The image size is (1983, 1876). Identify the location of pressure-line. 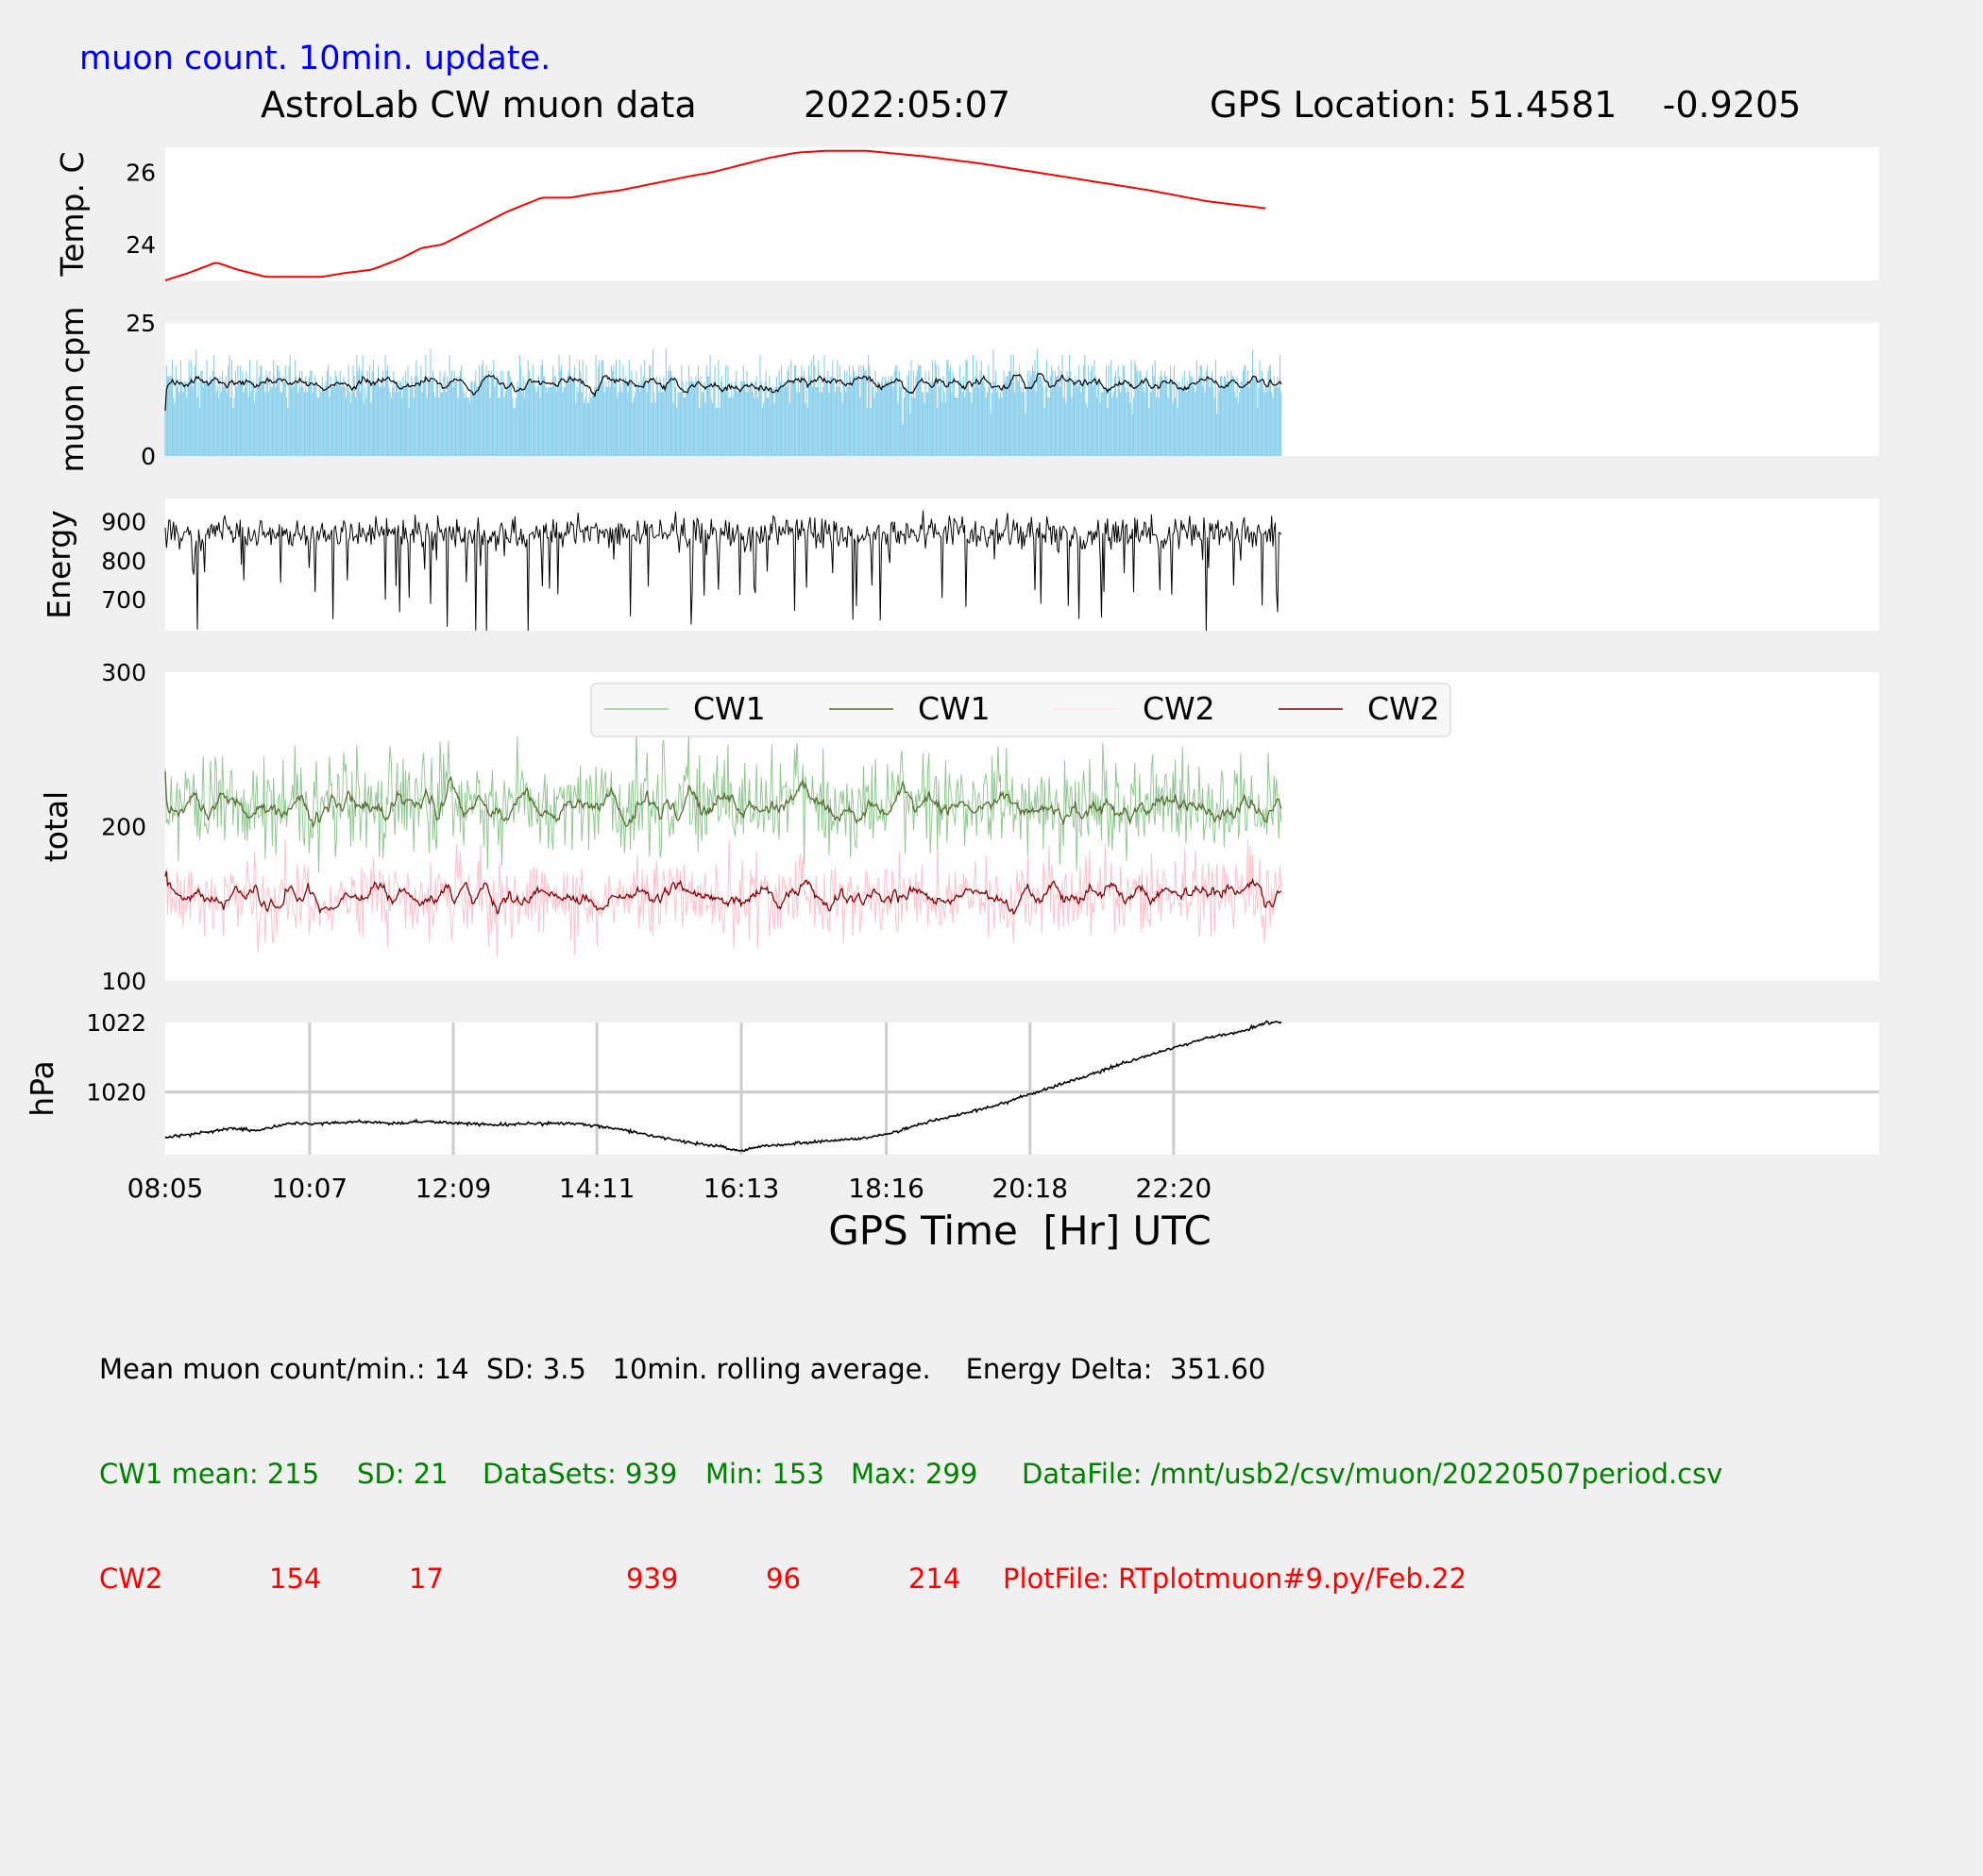
(723, 1086).